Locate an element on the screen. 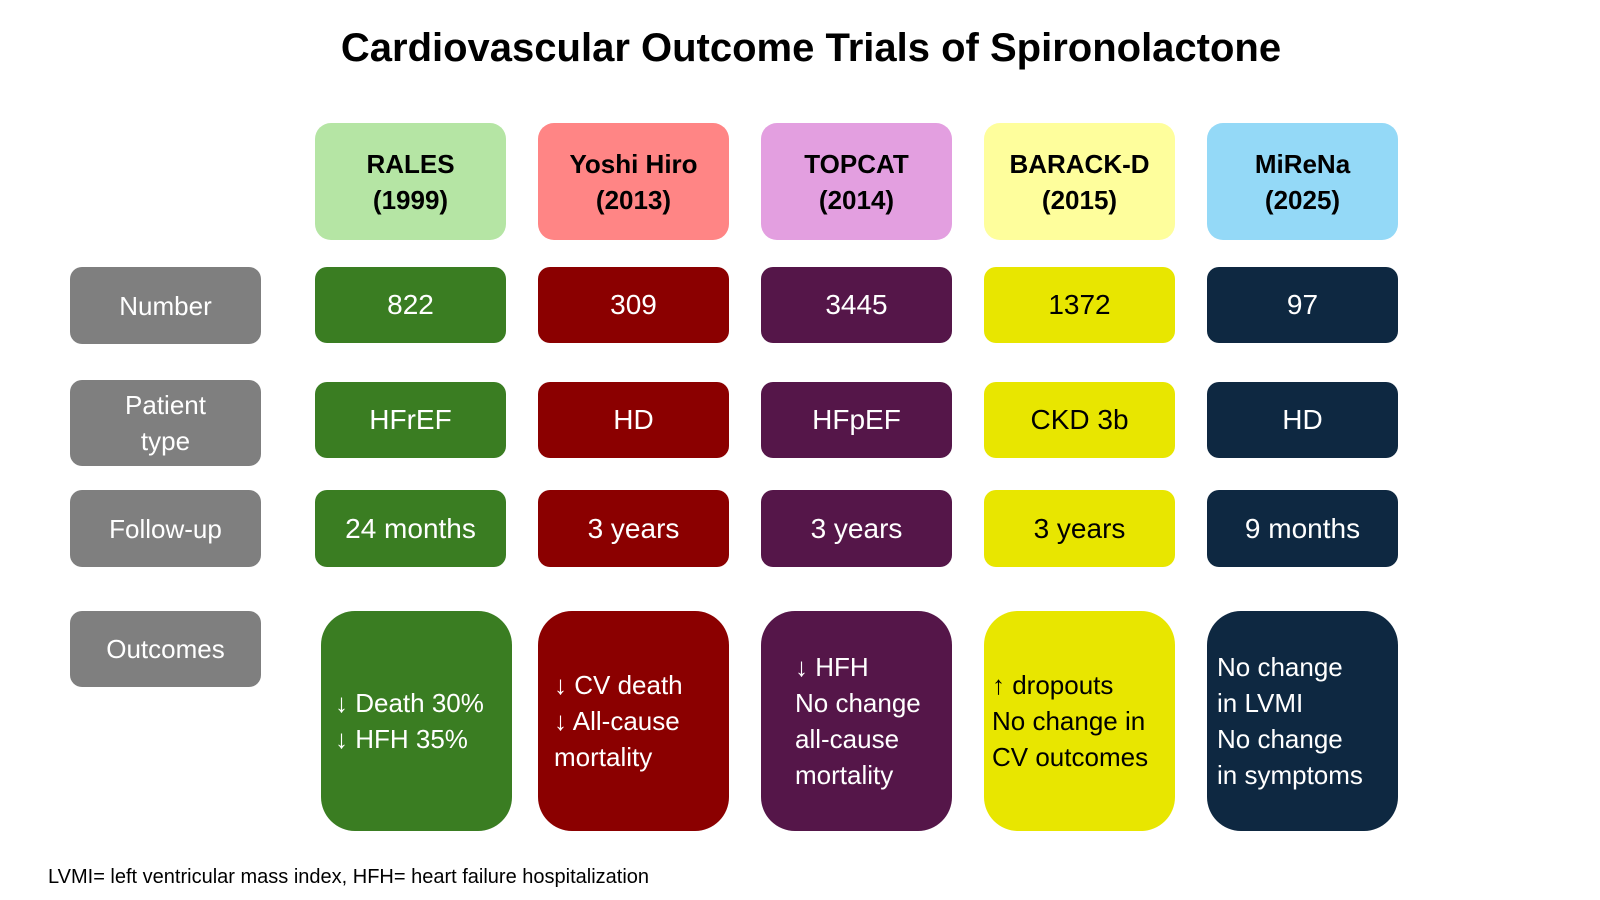  follow-up-cell-barack-d: 3 years is located at coordinates (1079, 528).